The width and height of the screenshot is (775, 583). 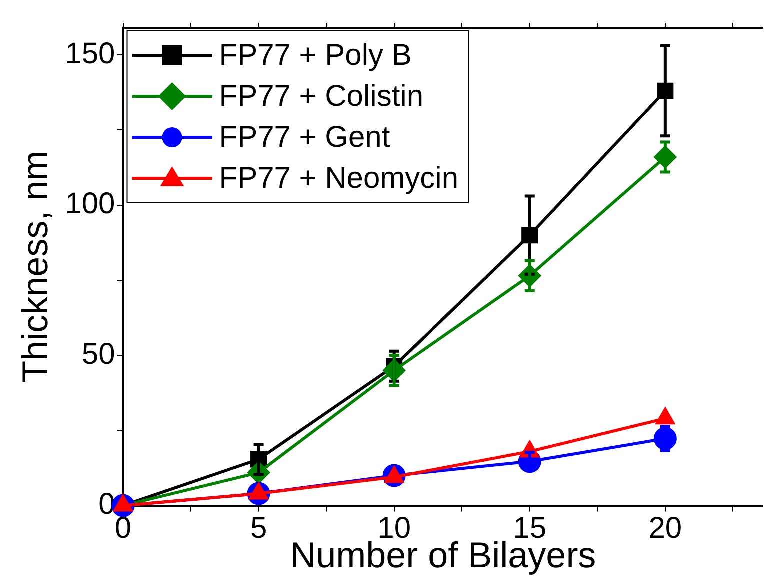 What do you see at coordinates (339, 178) in the screenshot?
I see `legend-label: FP77 + Neomycin` at bounding box center [339, 178].